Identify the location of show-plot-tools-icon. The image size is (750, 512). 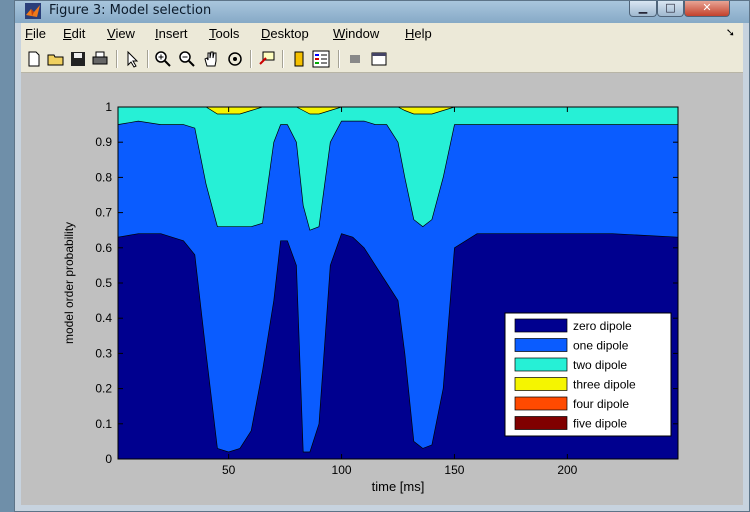
(379, 59).